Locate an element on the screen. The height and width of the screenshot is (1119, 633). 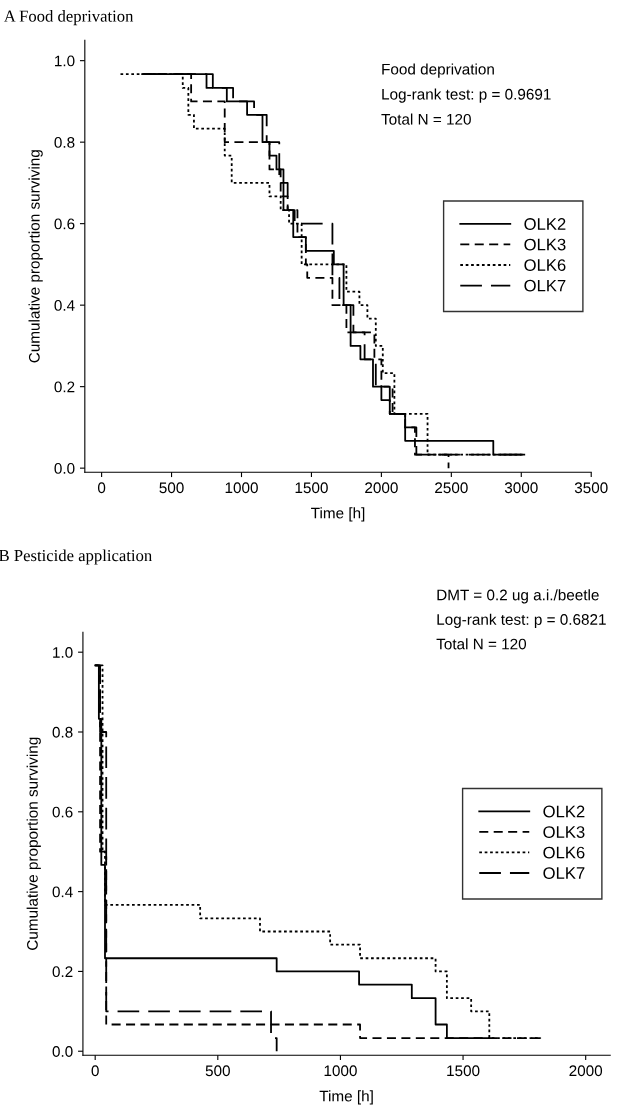
x-tick-label: 2500 is located at coordinates (451, 488).